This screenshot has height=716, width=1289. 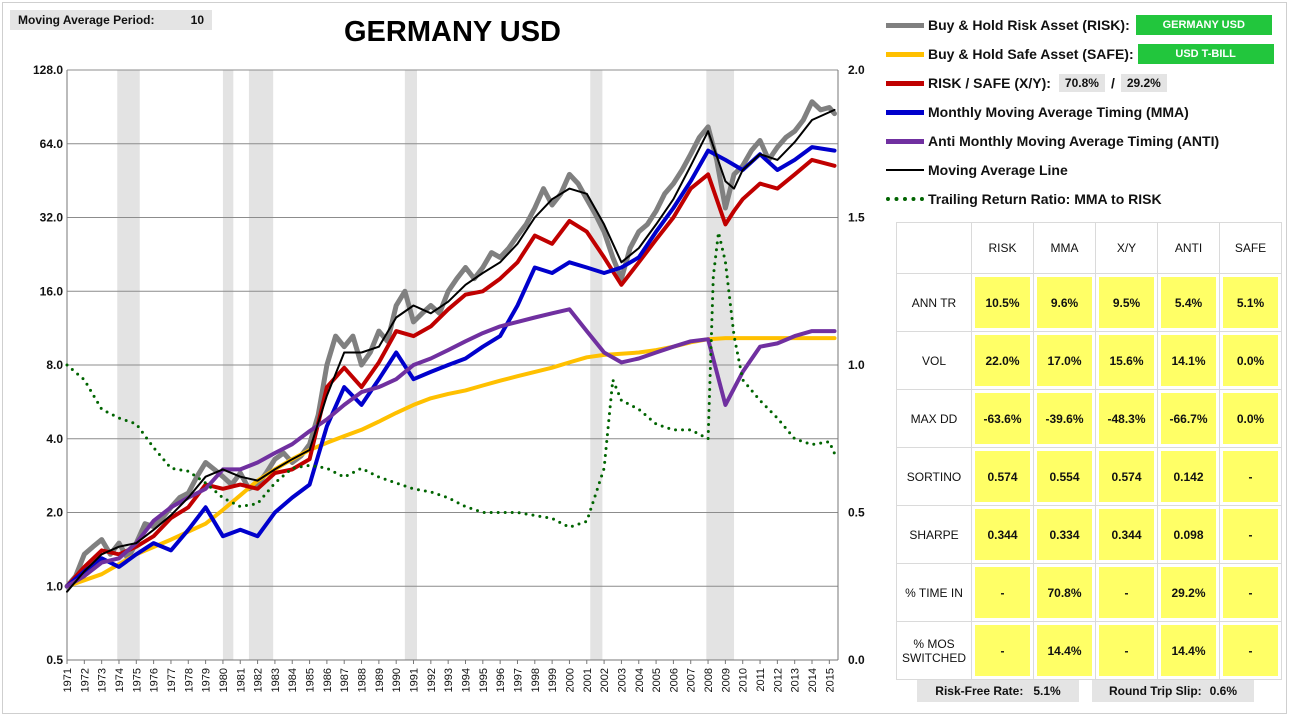 I want to click on row-label: SORTINO, so click(x=934, y=476).